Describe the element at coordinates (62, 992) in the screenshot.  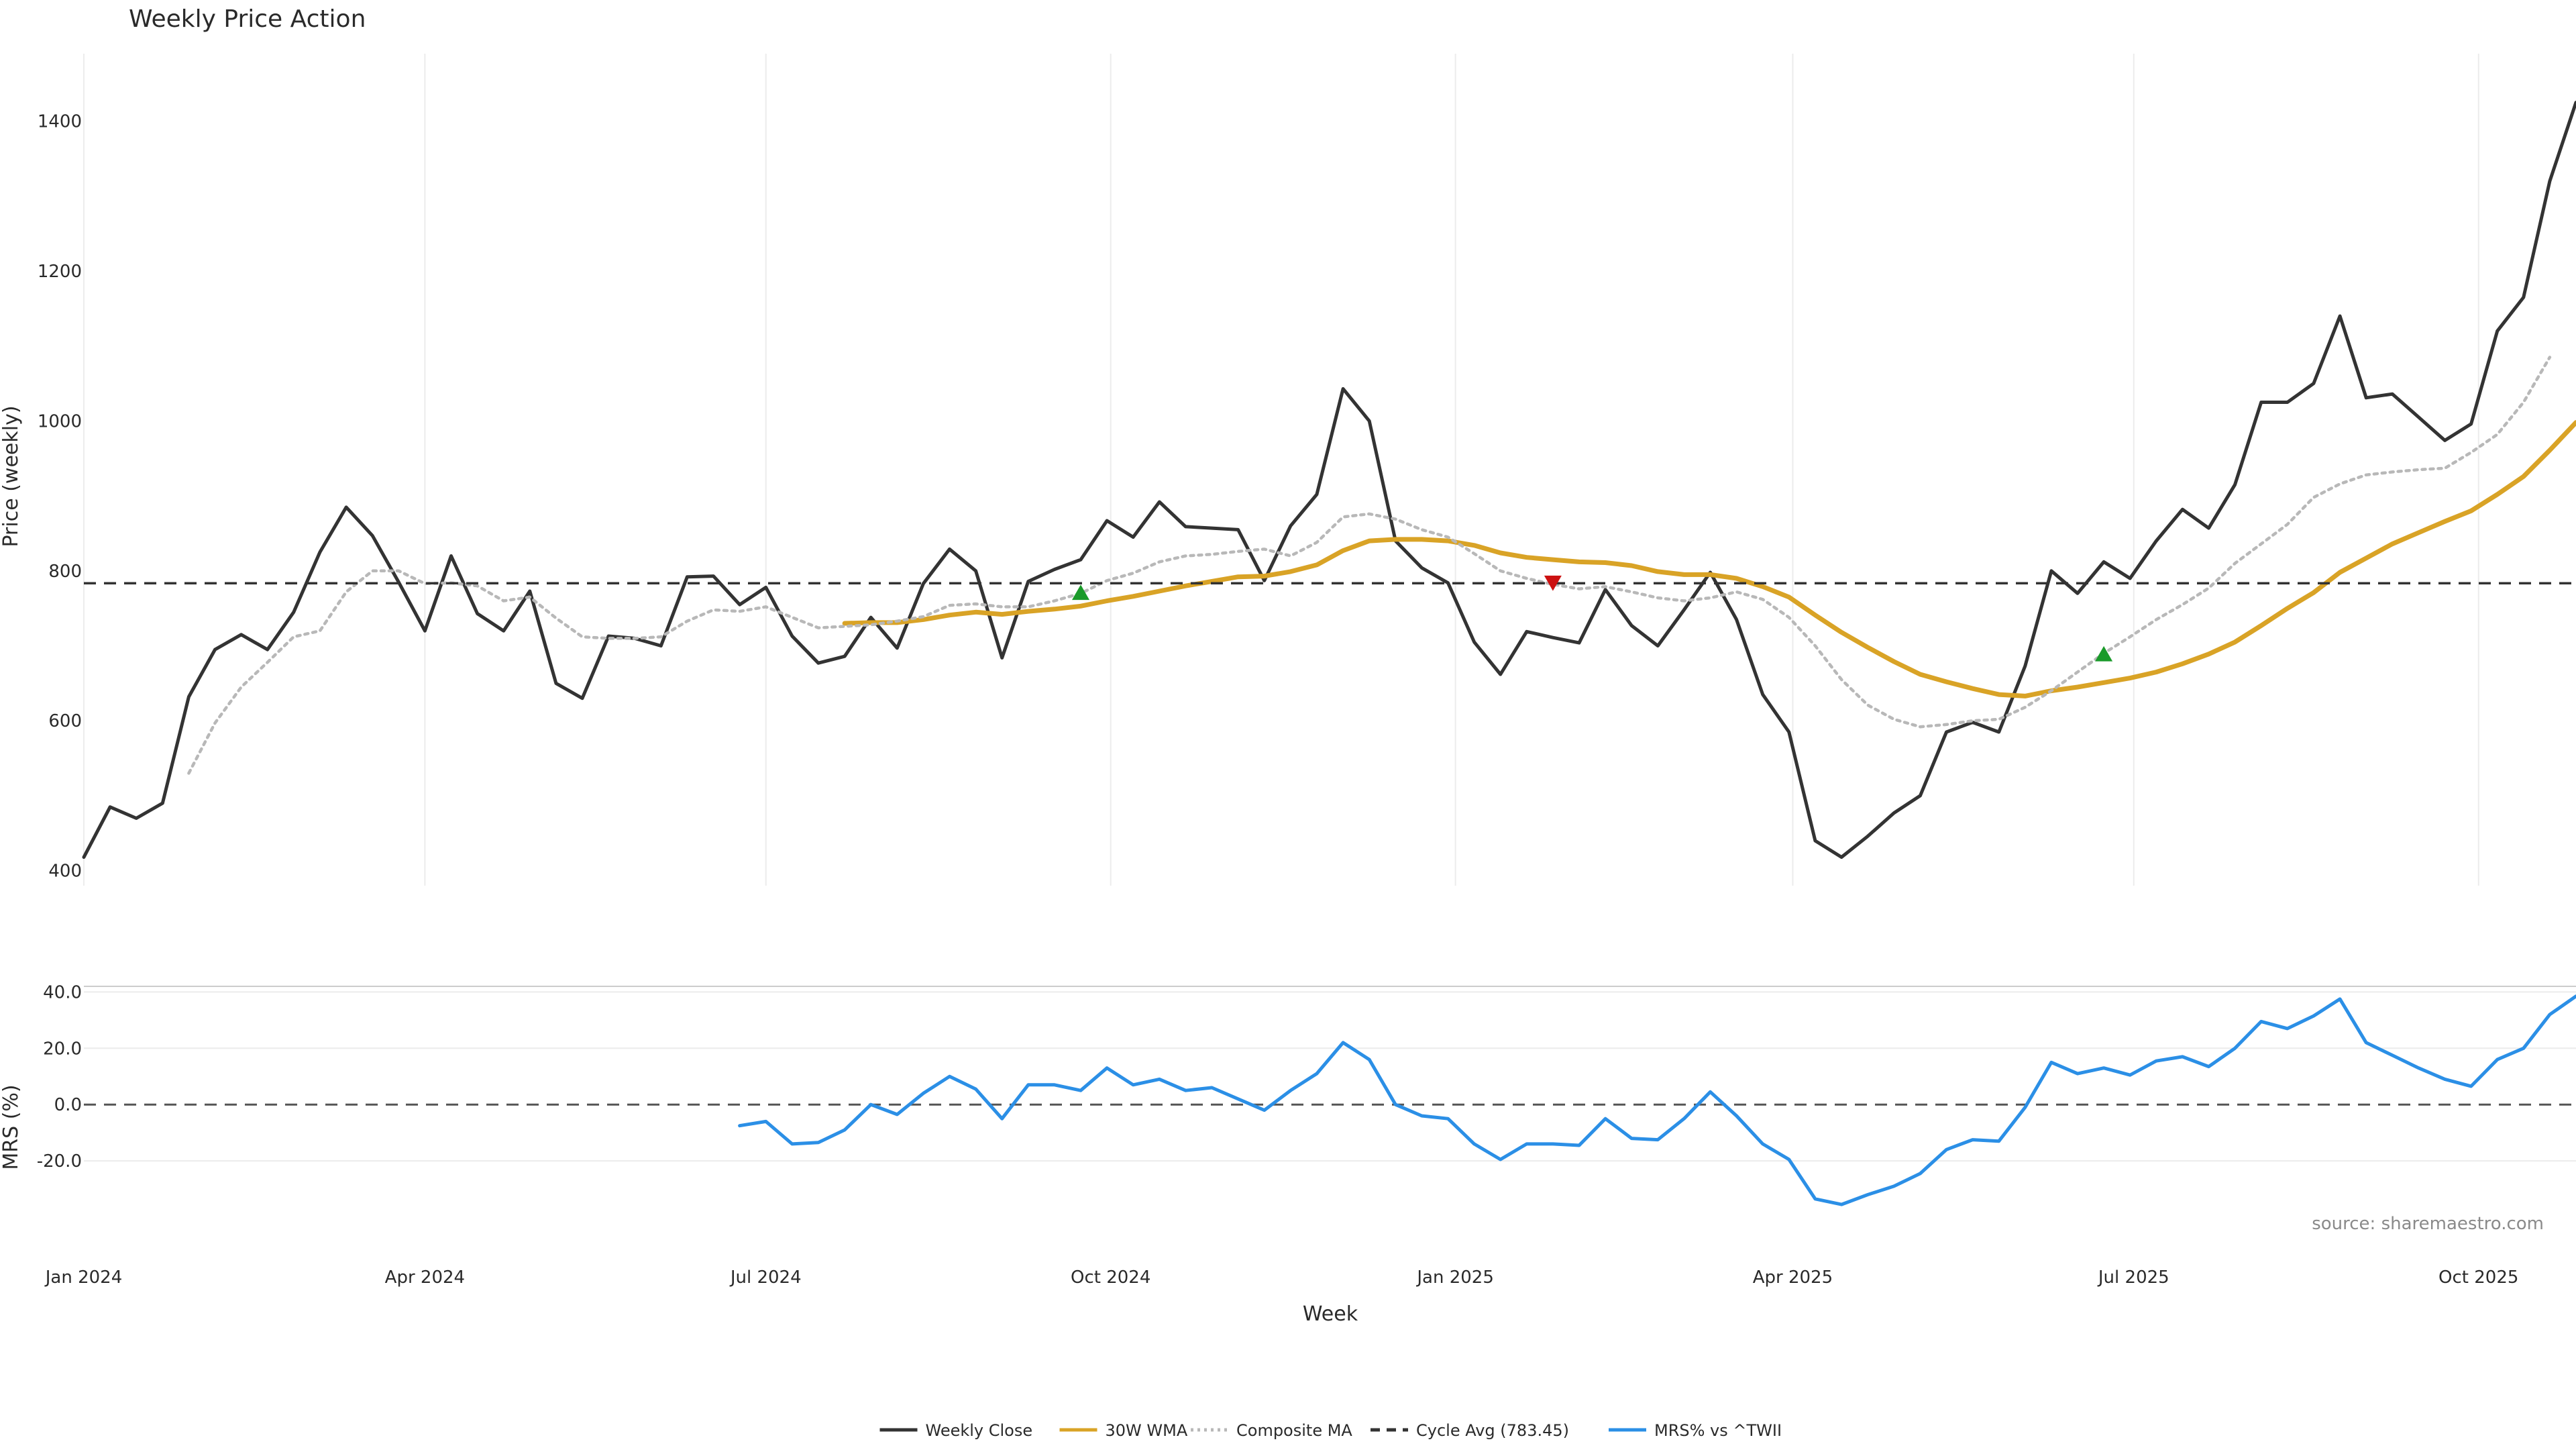
I see `mrs-tick-label-40-0: 40.0` at that location.